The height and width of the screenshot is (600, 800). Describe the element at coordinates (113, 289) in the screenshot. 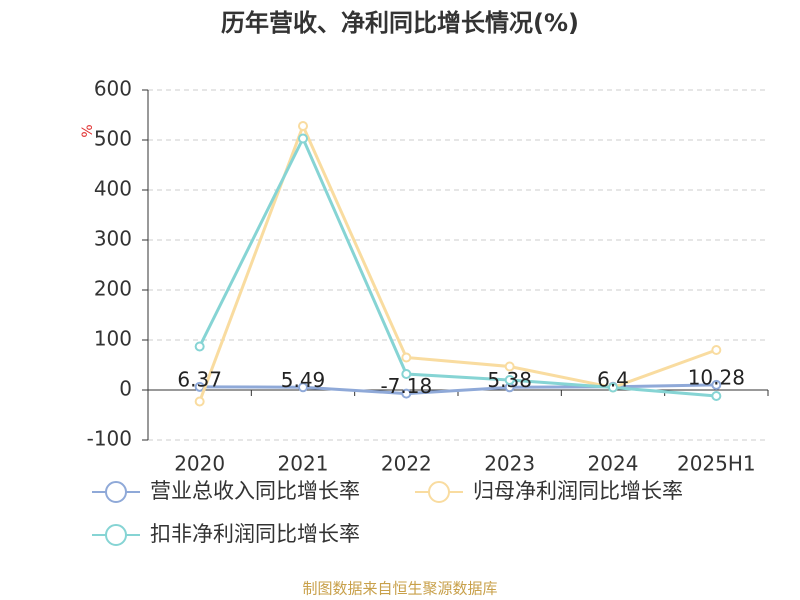

I see `y-tick-label: 200` at that location.